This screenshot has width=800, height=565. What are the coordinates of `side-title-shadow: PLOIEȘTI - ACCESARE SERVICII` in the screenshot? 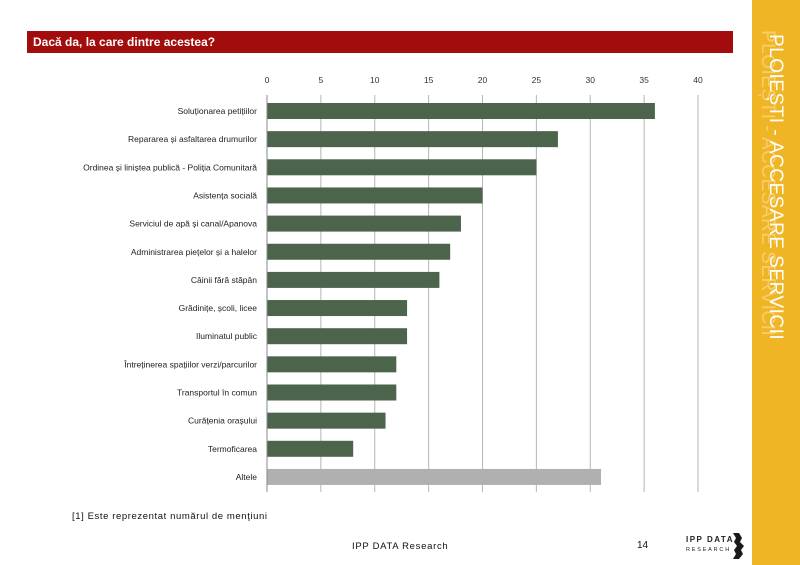 It's located at (767, 183).